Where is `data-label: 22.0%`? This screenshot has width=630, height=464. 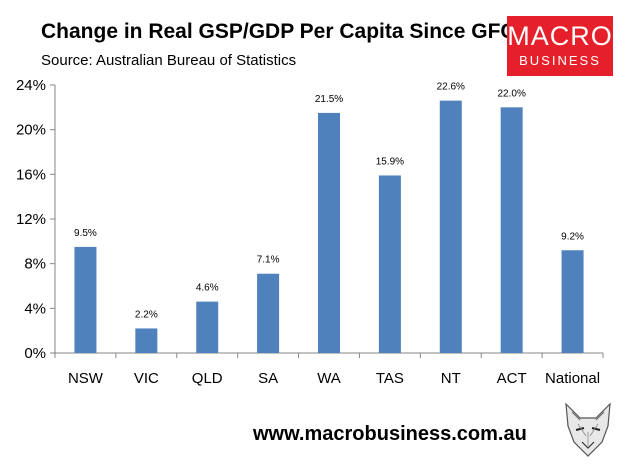
data-label: 22.0% is located at coordinates (511, 93).